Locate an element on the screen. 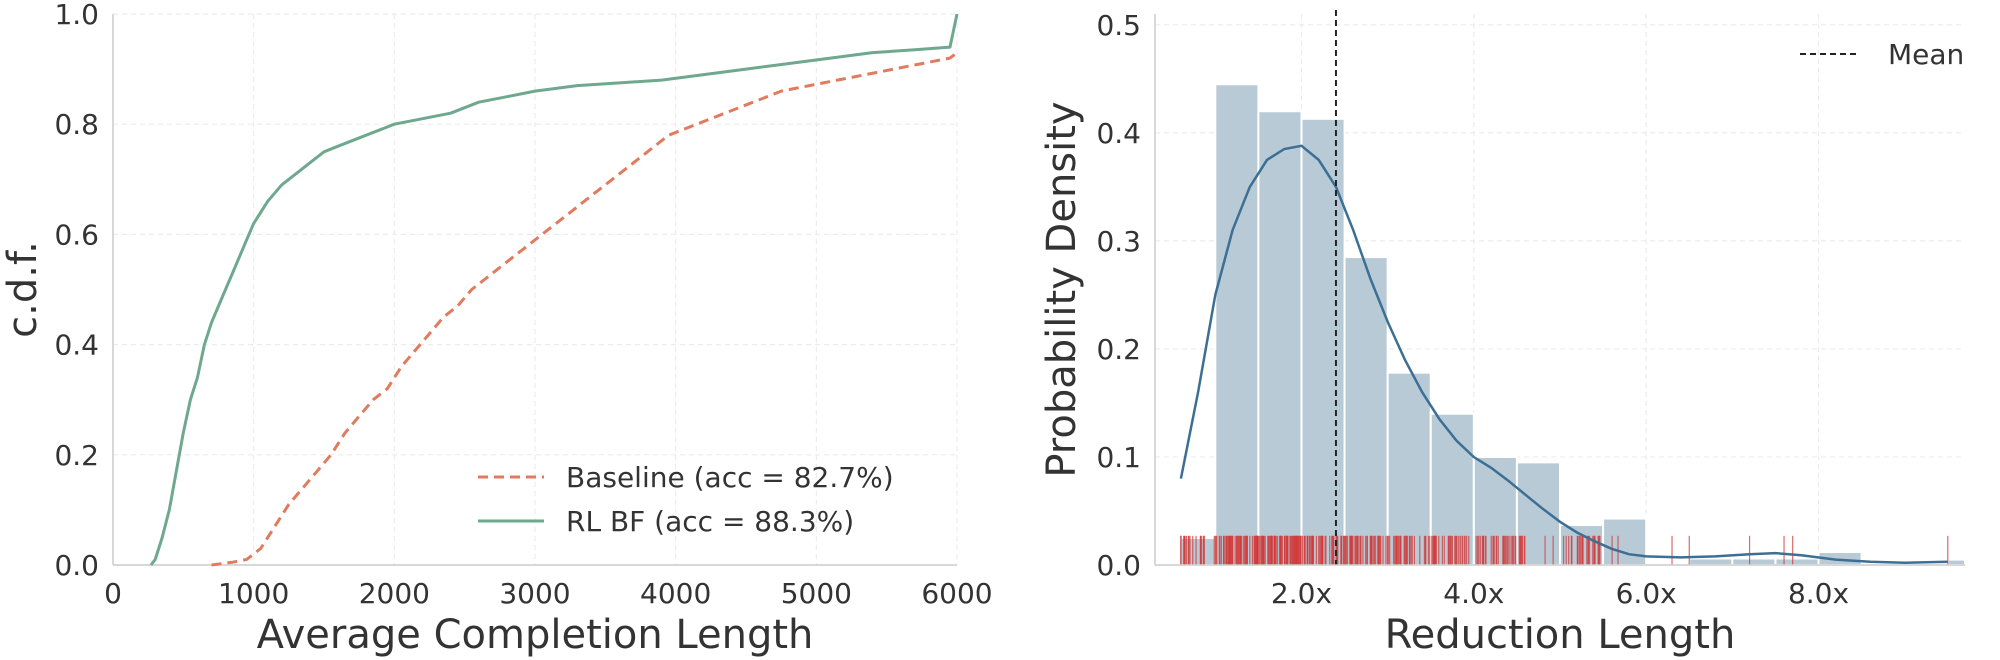  x-tick-label: 8.0x is located at coordinates (1818, 593).